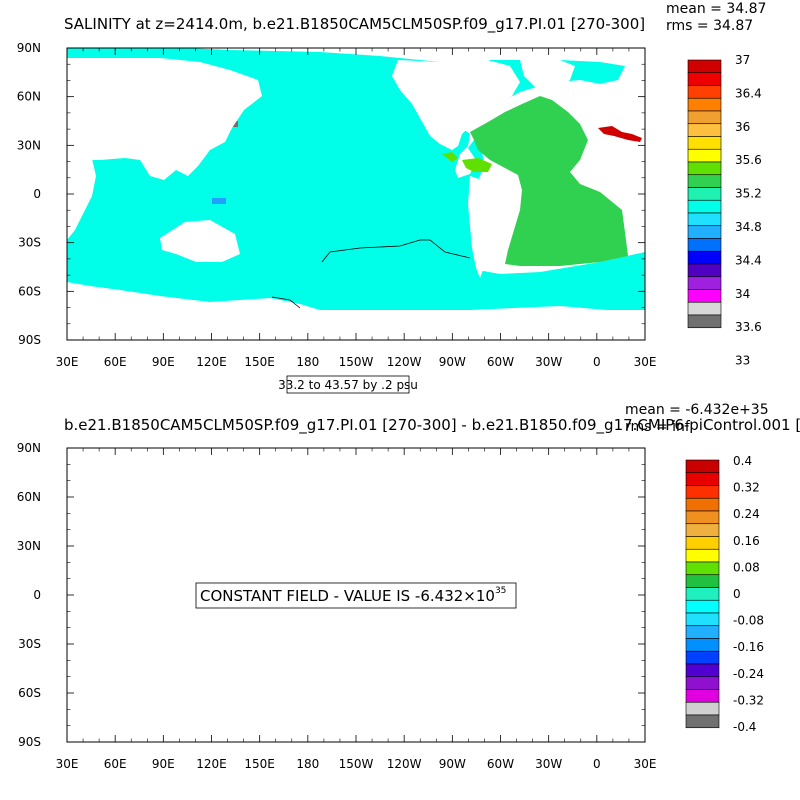 The image size is (800, 800). I want to click on land-greenland, so click(547, 76).